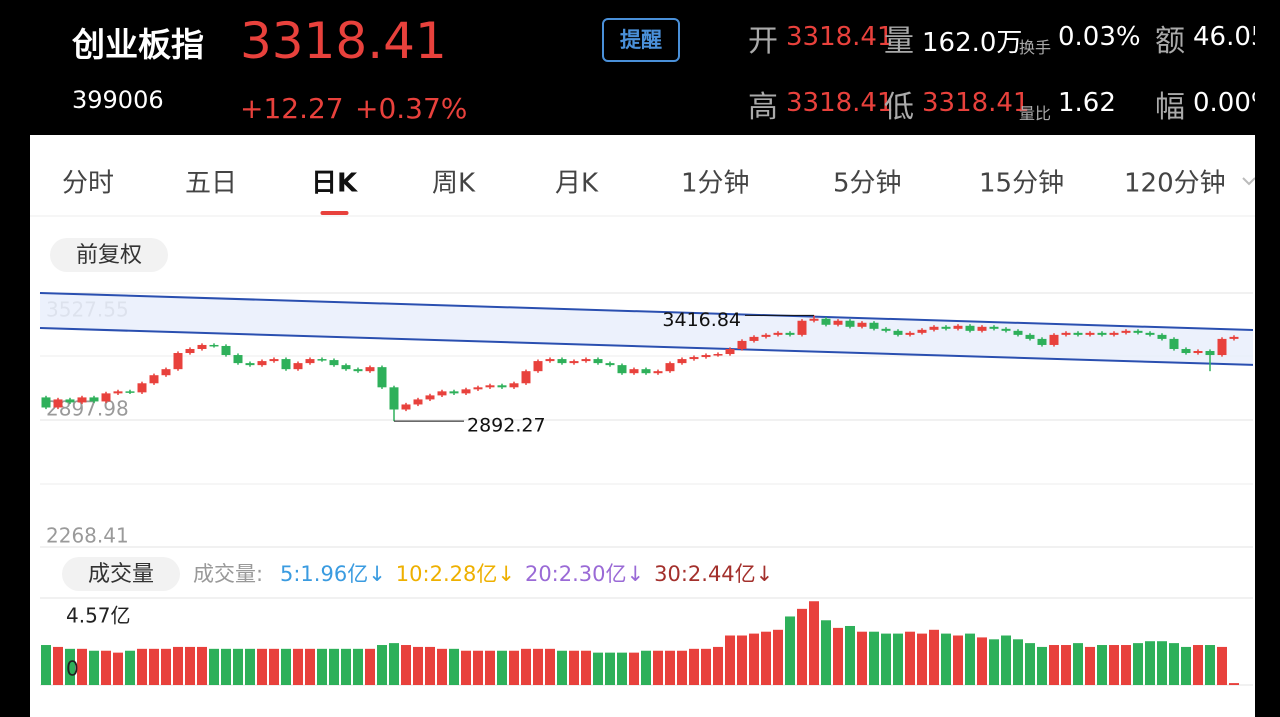  What do you see at coordinates (334, 184) in the screenshot?
I see `tab: 日K` at bounding box center [334, 184].